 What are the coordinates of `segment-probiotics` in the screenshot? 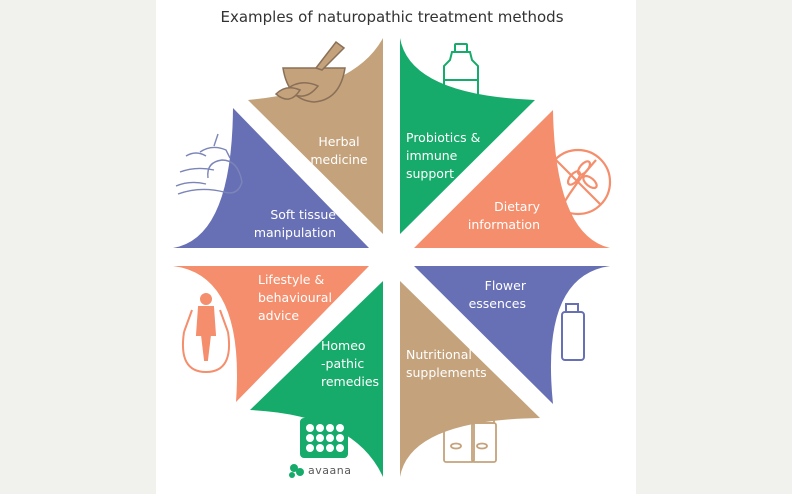 It's located at (467, 136).